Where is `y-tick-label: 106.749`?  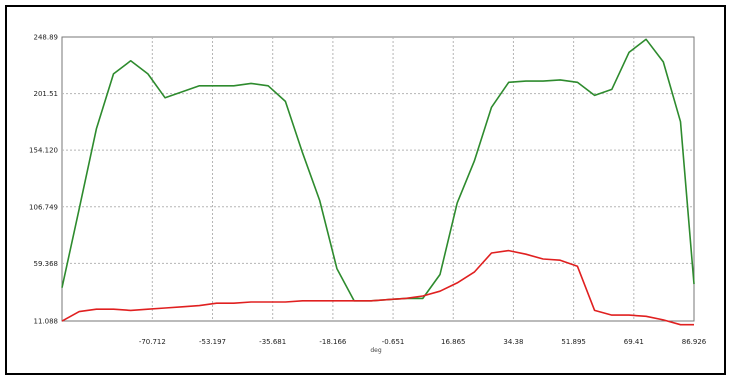
y-tick-label: 106.749 is located at coordinates (43, 207).